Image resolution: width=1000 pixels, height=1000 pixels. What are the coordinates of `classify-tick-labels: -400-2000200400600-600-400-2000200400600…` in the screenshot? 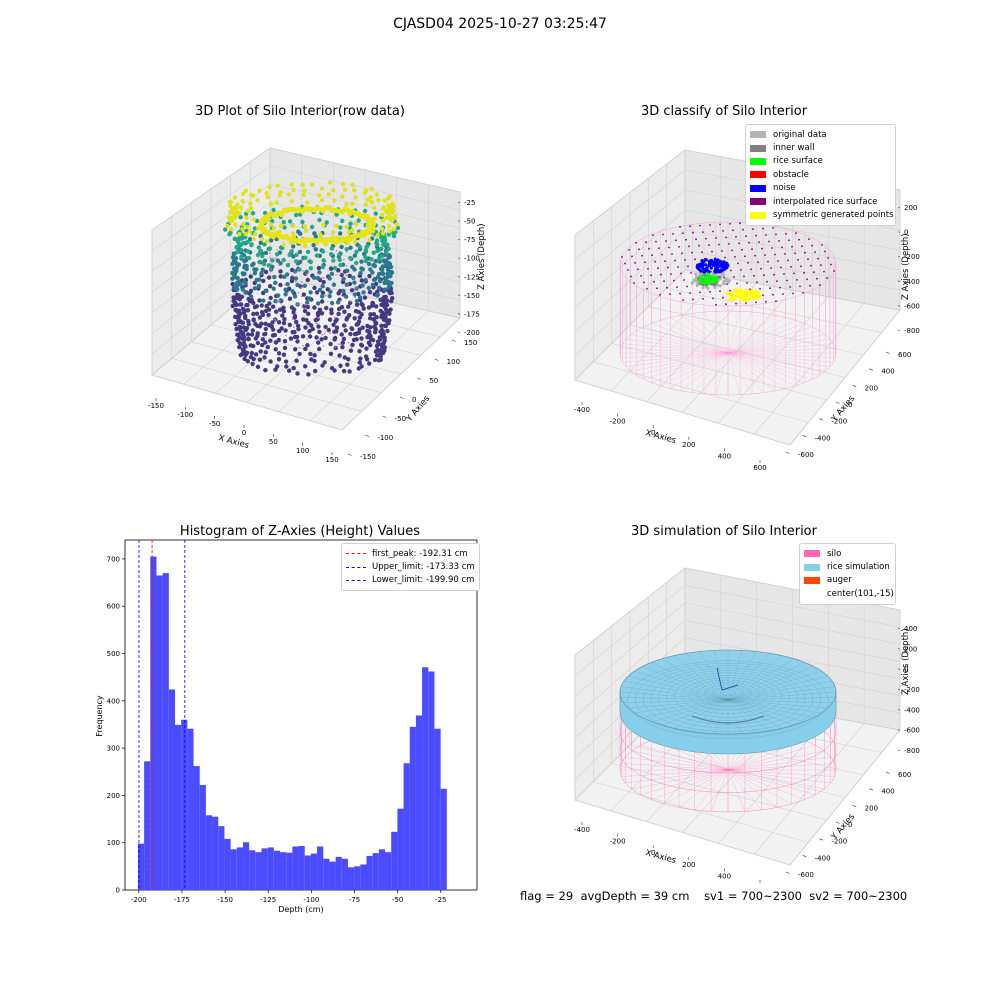 It's located at (747, 337).